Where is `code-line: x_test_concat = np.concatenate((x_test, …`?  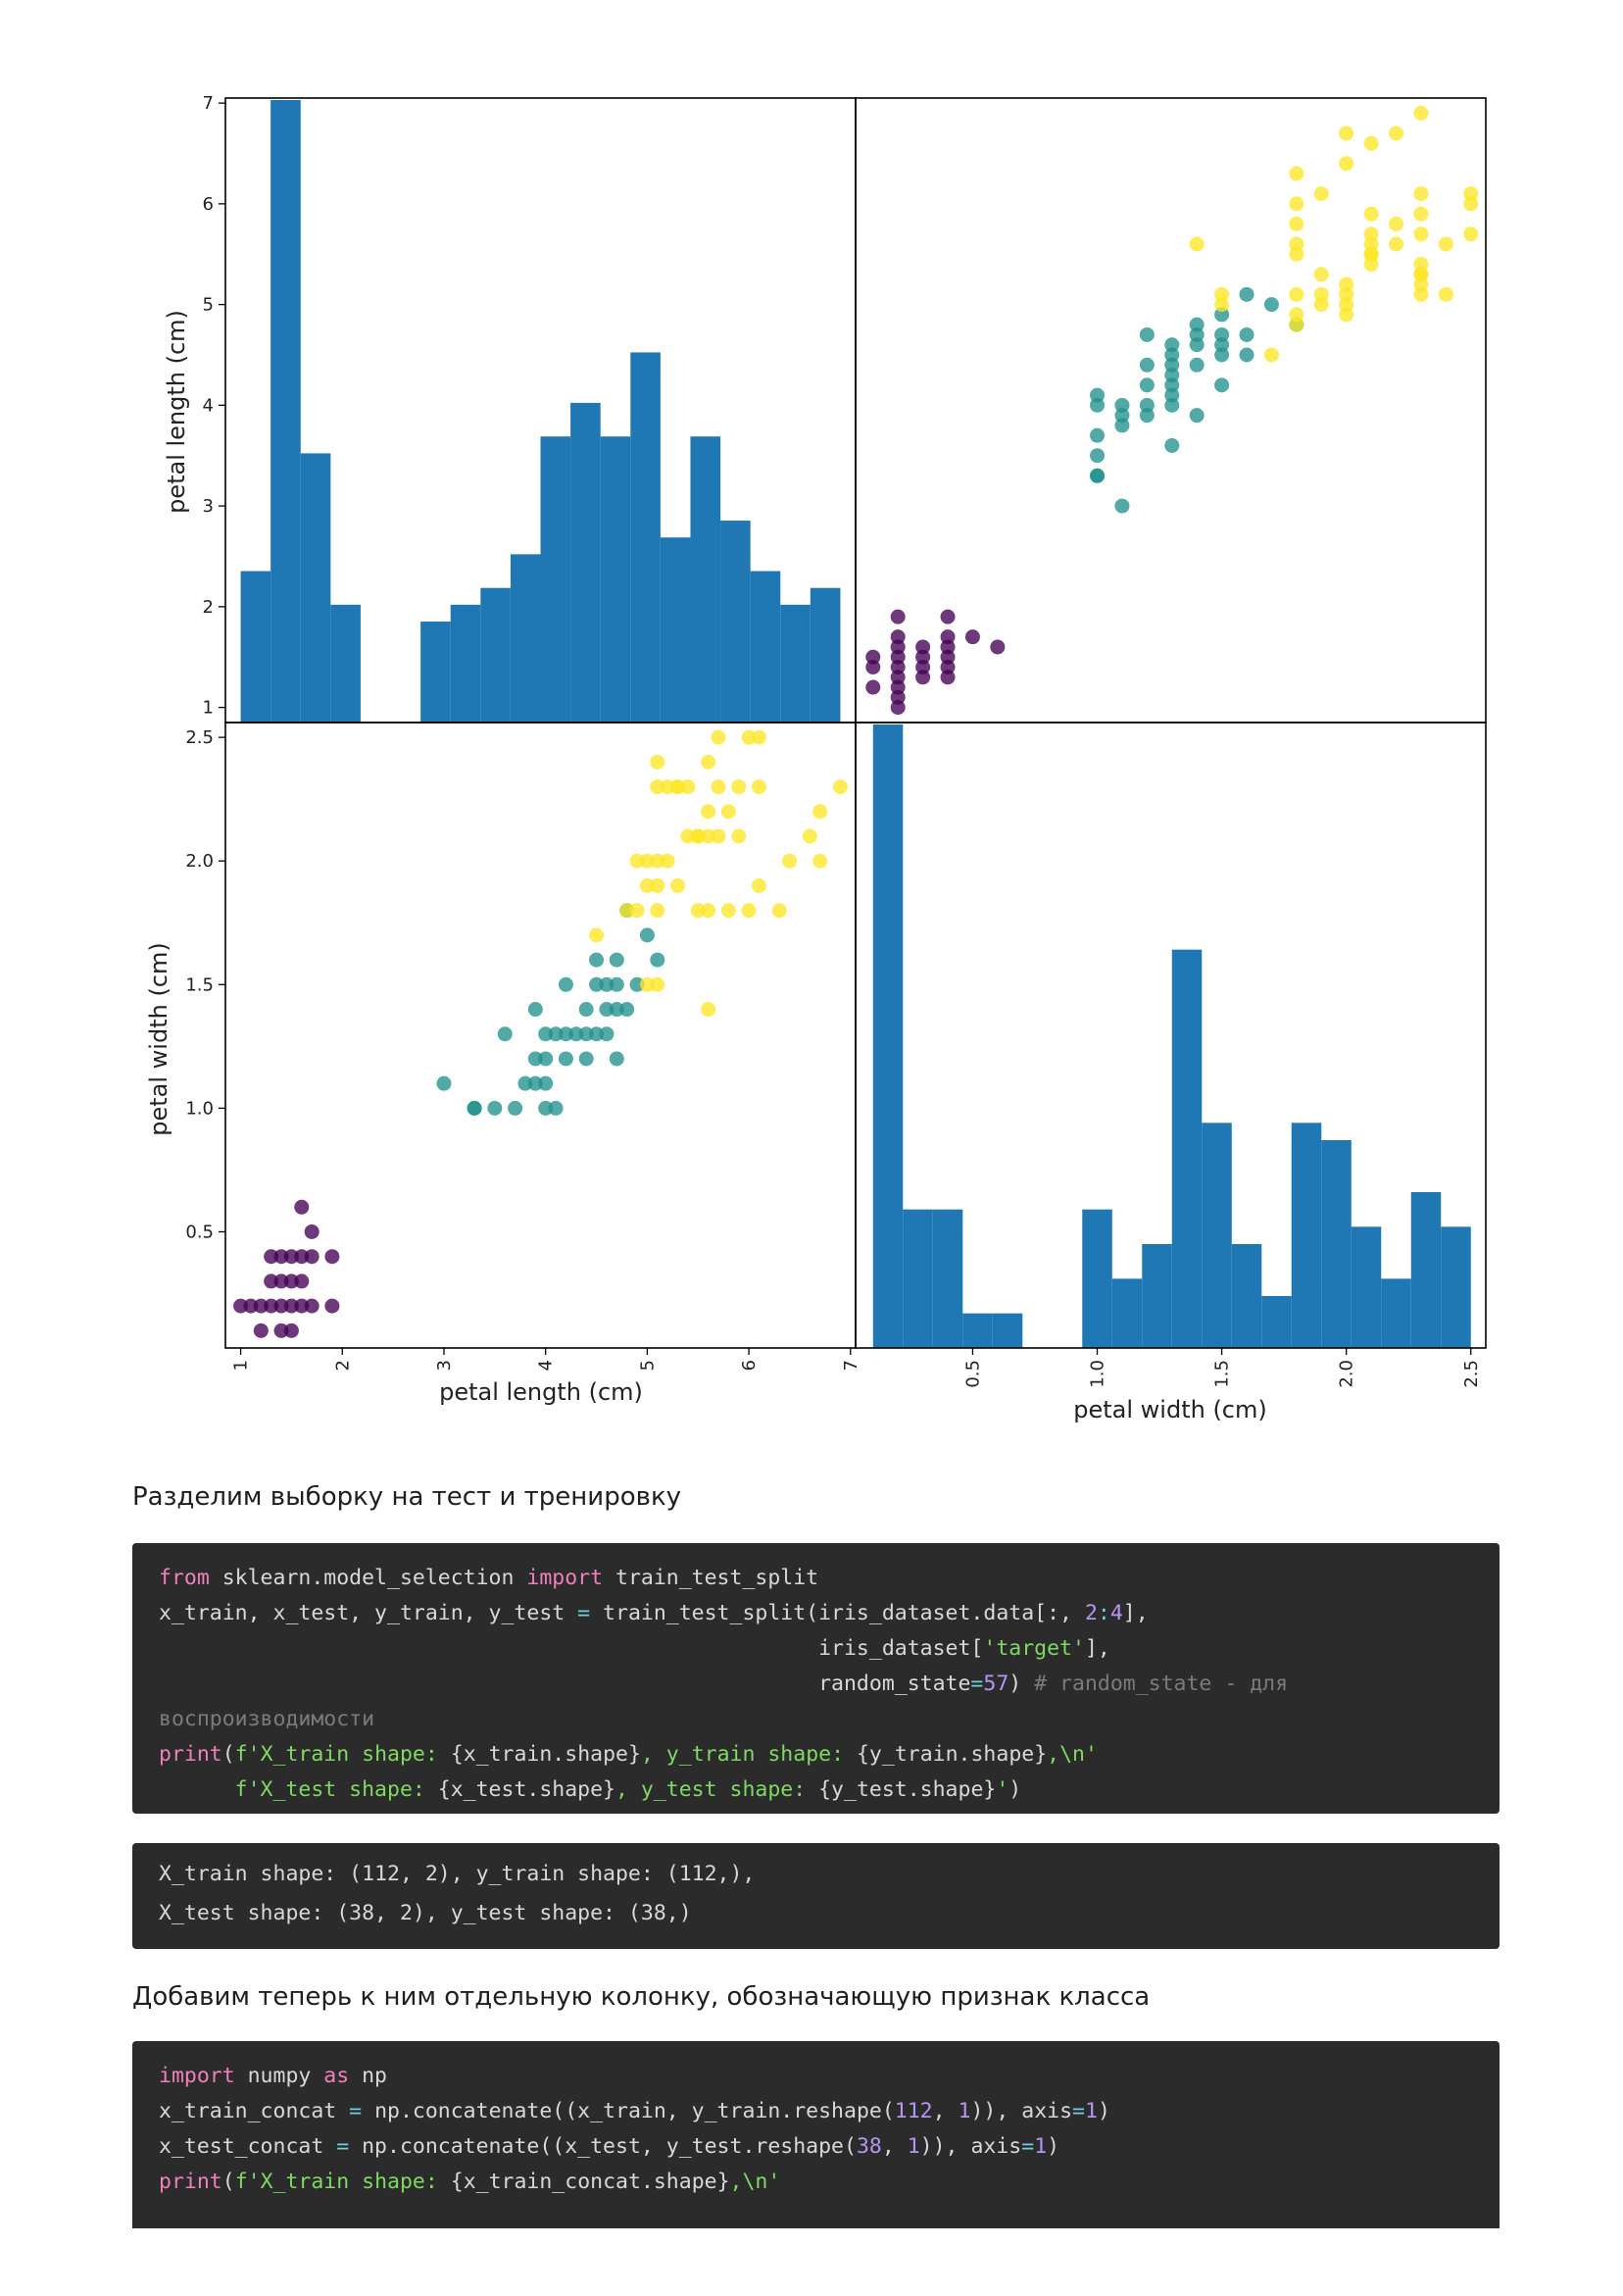 code-line: x_test_concat = np.concatenate((x_test, … is located at coordinates (816, 2147).